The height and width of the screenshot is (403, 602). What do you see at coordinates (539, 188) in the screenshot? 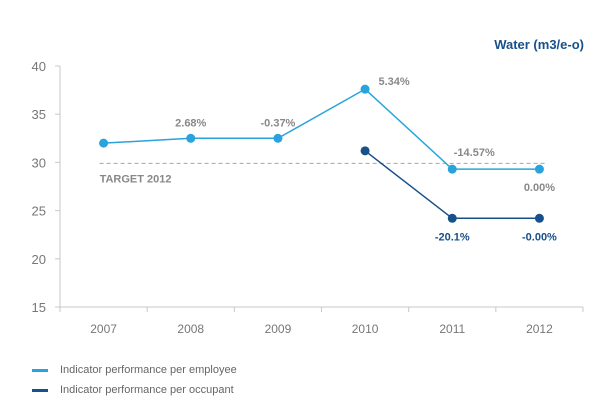
I see `data-label: 0.00%` at bounding box center [539, 188].